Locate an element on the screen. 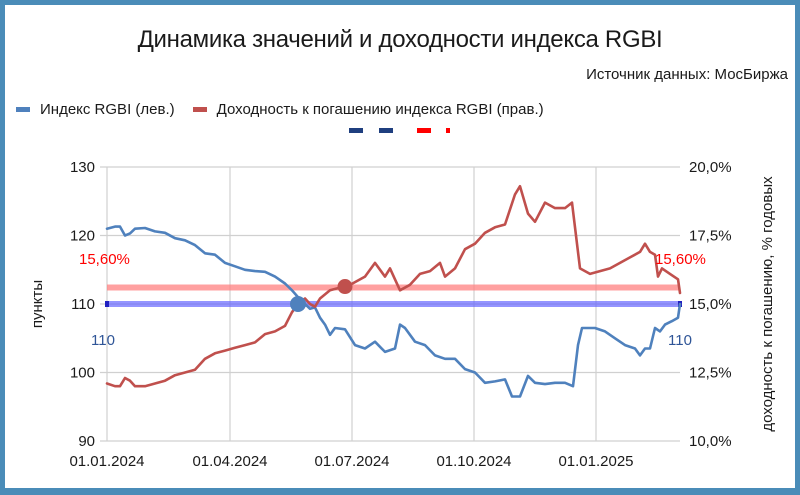 The image size is (800, 495). index-ref-label-left: 110 is located at coordinates (103, 340).